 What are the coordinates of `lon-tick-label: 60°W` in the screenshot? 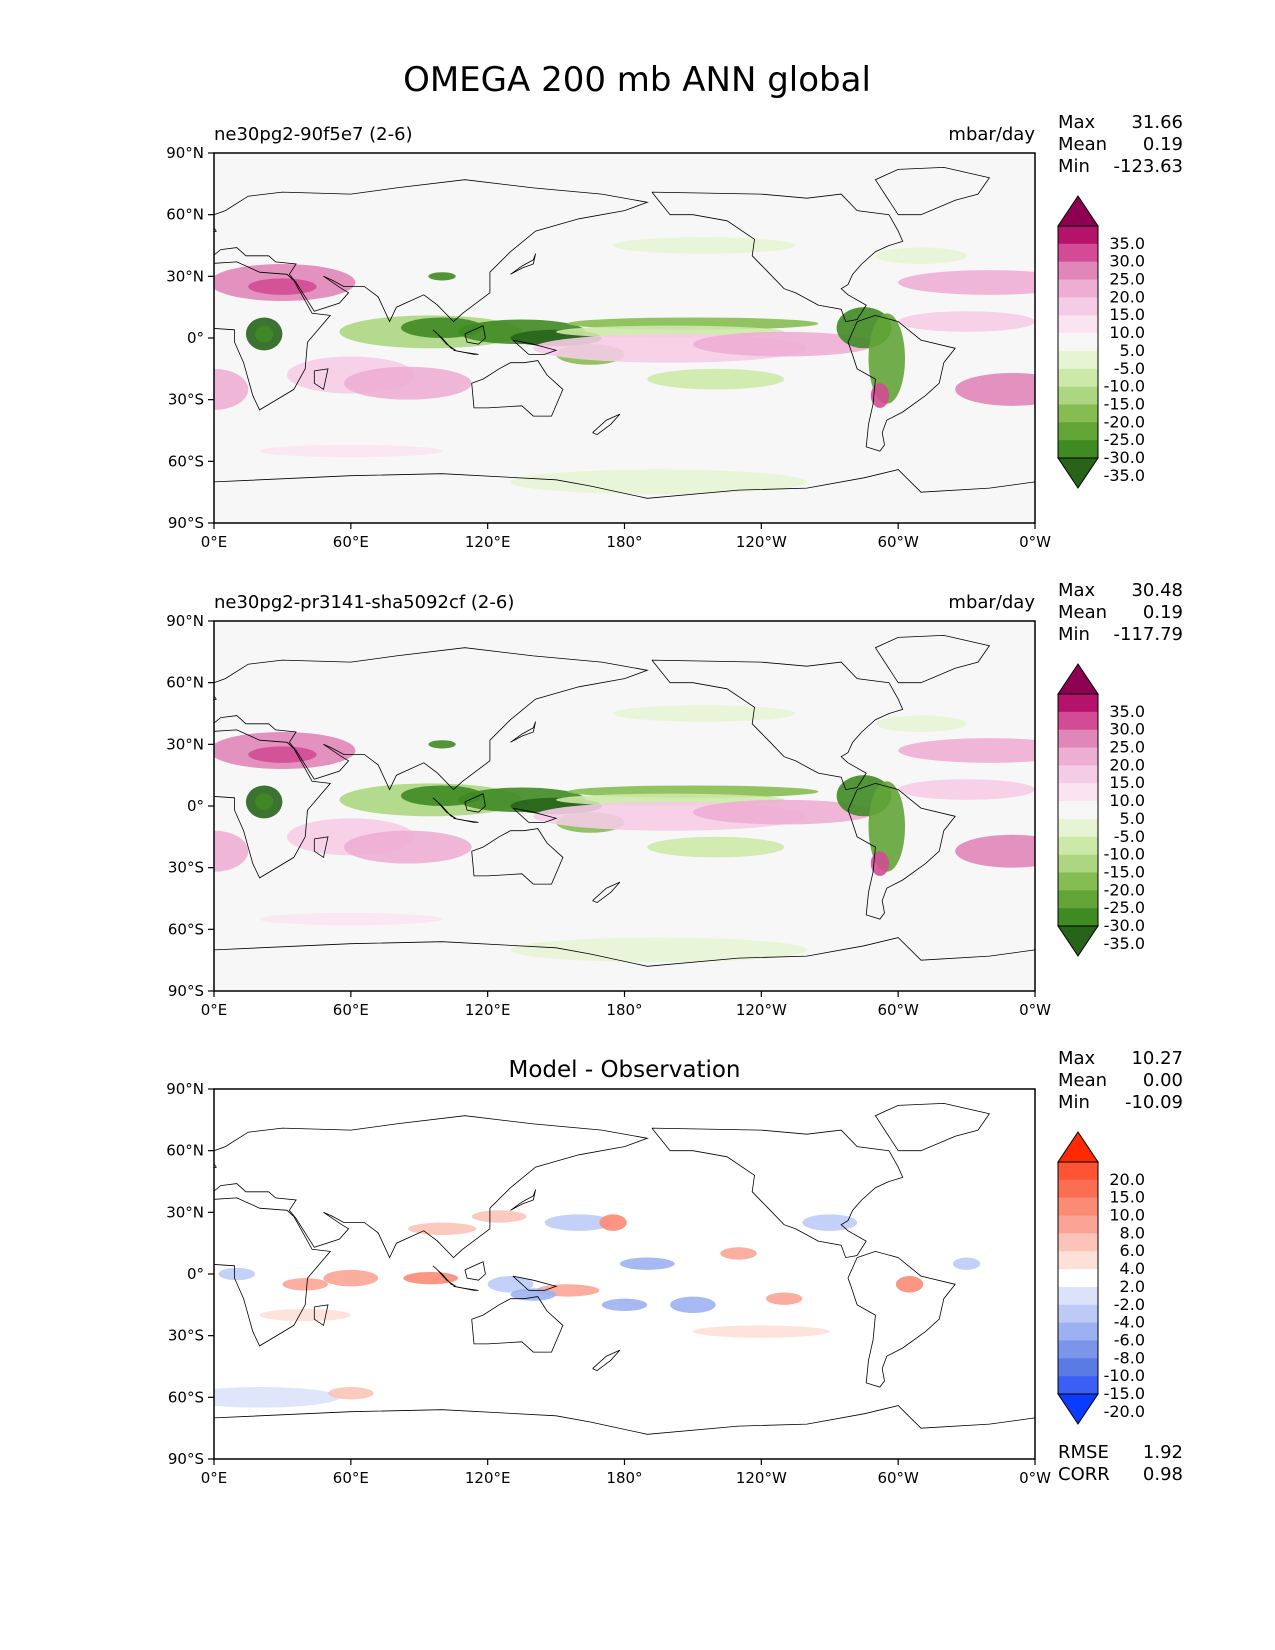 It's located at (898, 1010).